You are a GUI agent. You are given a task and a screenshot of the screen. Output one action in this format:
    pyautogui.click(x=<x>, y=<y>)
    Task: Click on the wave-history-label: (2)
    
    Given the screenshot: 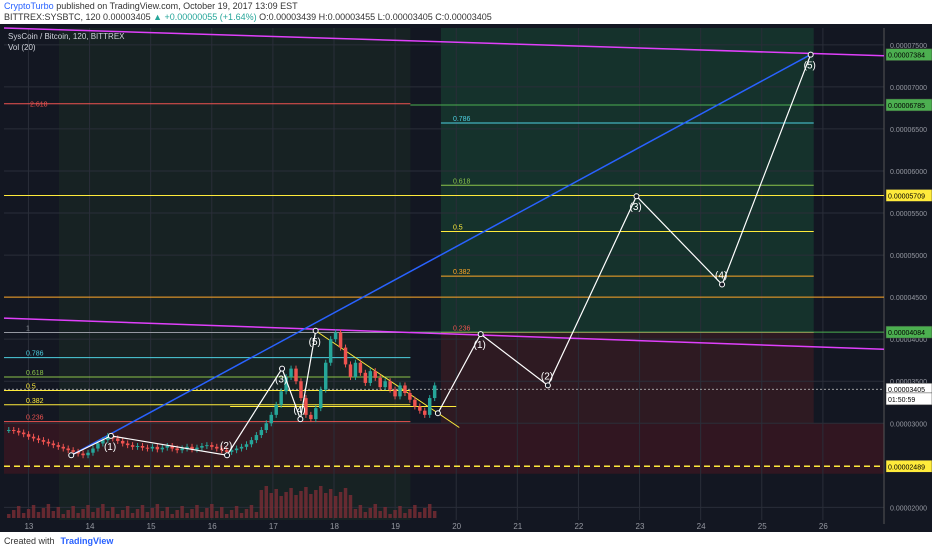 What is the action you would take?
    pyautogui.click(x=226, y=446)
    